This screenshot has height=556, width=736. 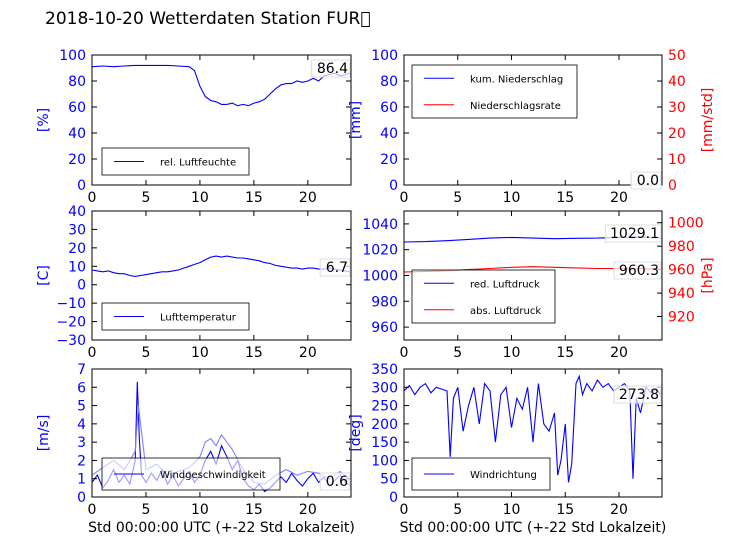 What do you see at coordinates (77, 82) in the screenshot?
I see `y-tick-label-humidity-80: 80` at bounding box center [77, 82].